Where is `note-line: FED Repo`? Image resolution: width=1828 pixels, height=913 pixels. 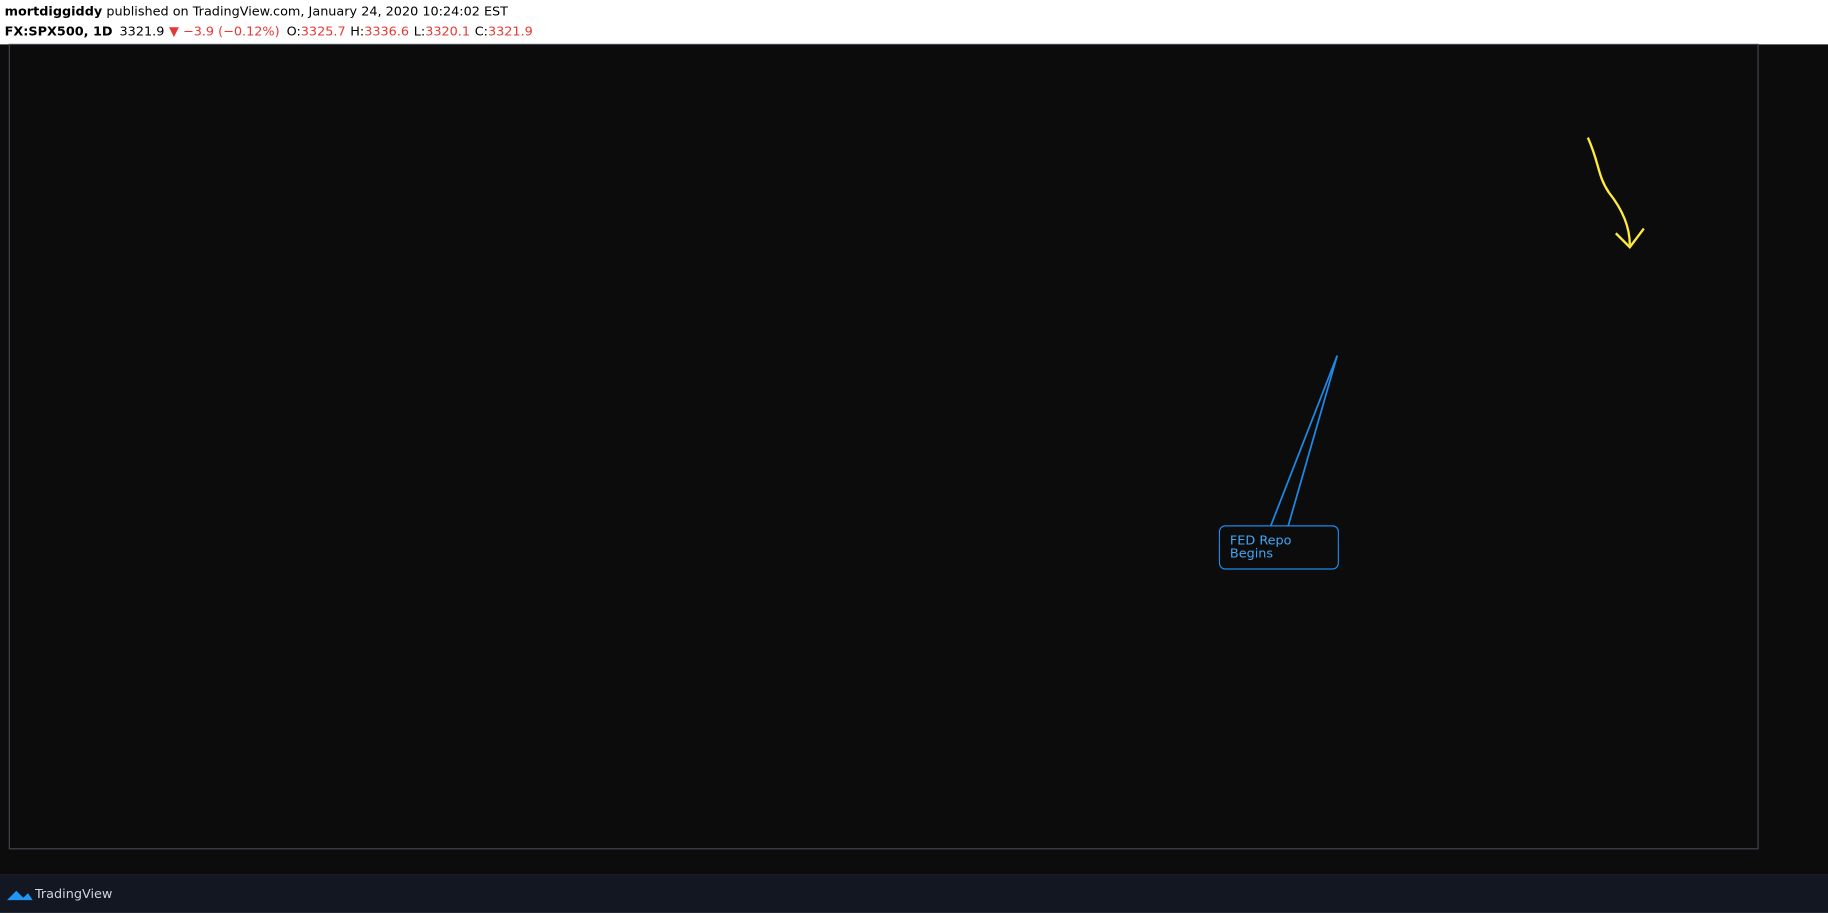 note-line: FED Repo is located at coordinates (1261, 541).